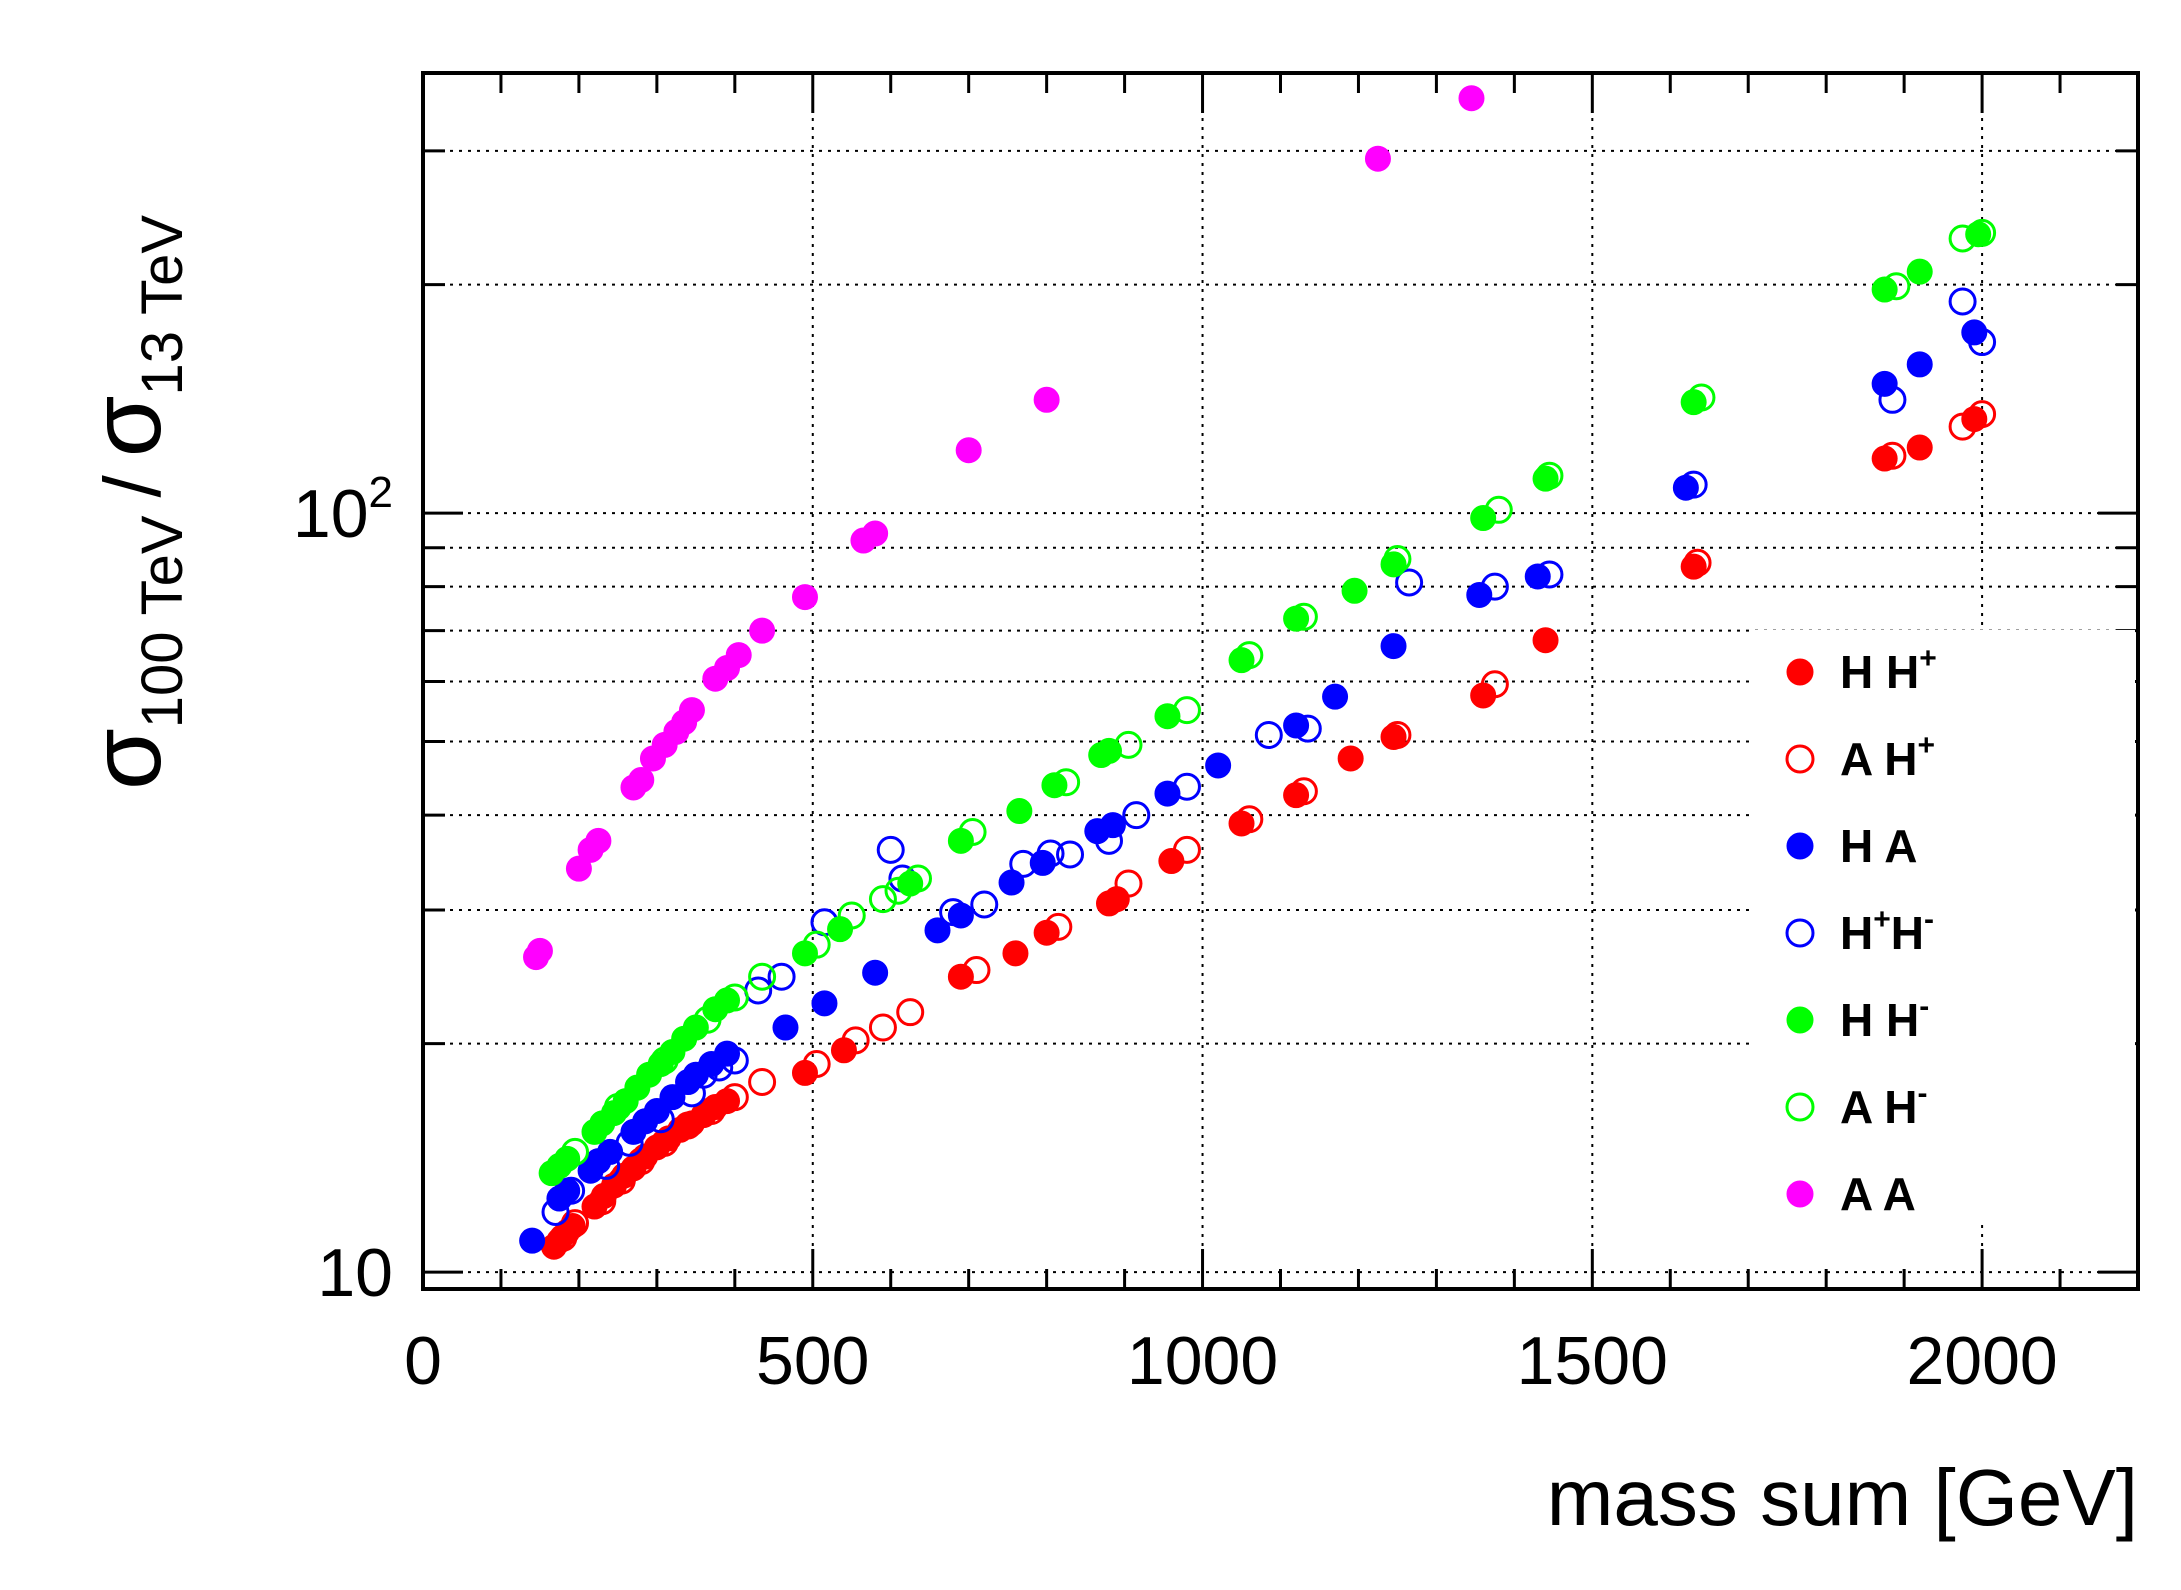 The width and height of the screenshot is (2181, 1590). Describe the element at coordinates (381, 492) in the screenshot. I see `y-tick-exponent: 2` at that location.